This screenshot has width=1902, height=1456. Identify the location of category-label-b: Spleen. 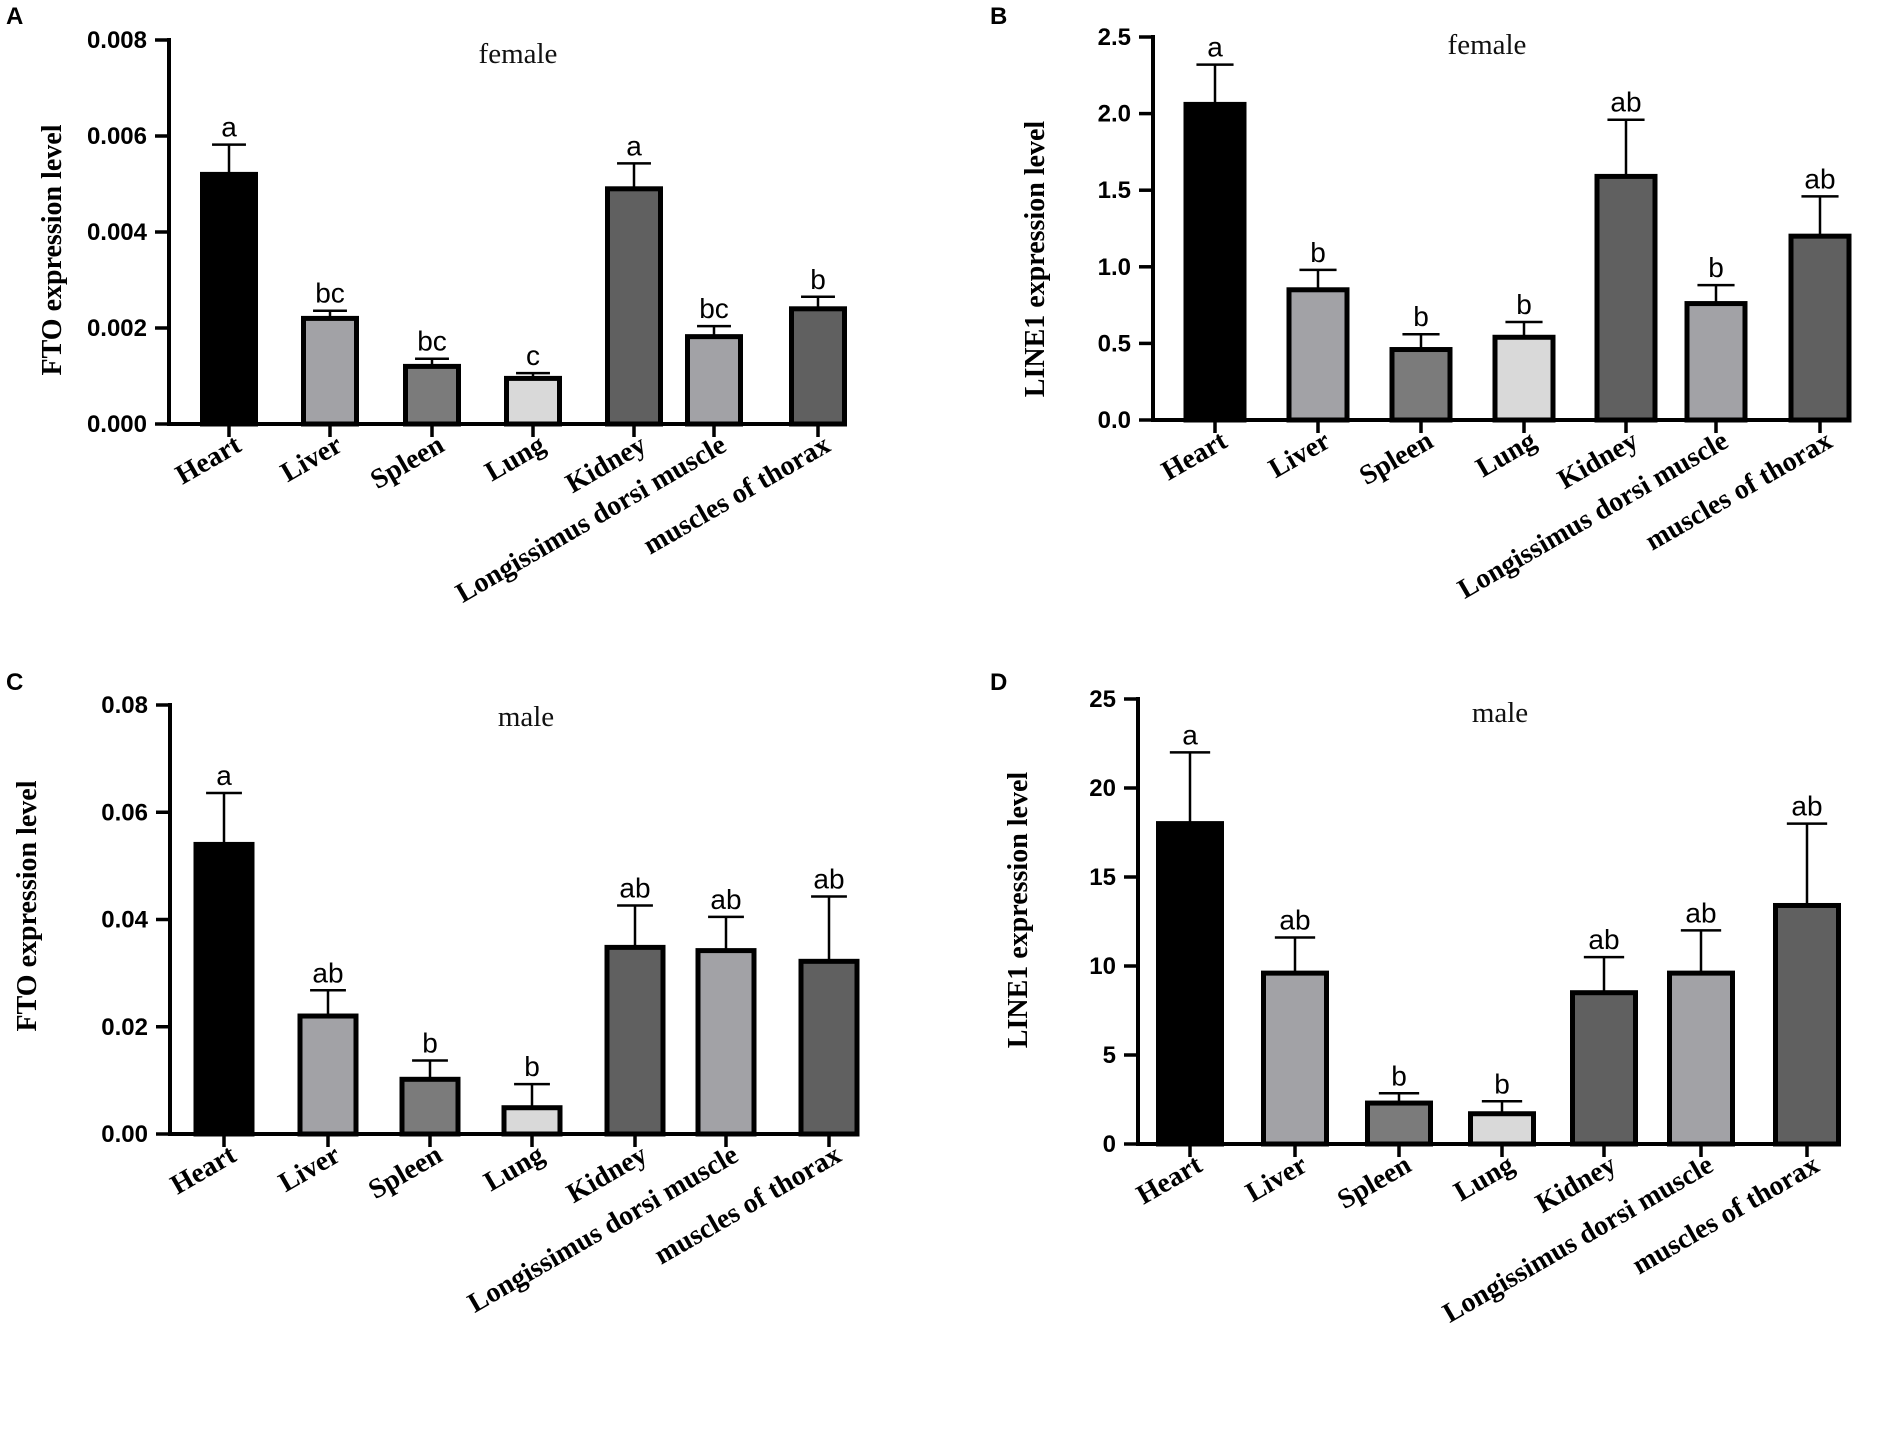
(1396, 458).